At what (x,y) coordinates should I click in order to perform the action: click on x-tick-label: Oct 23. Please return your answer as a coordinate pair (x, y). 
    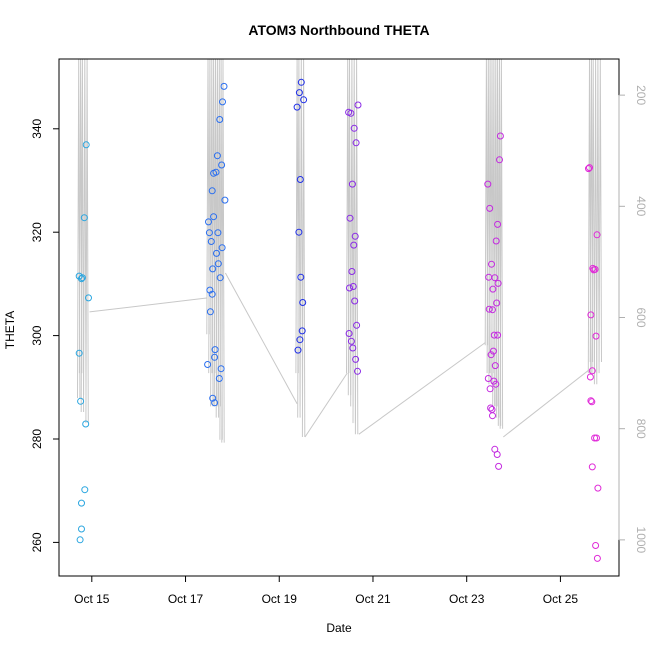
    Looking at the image, I should click on (467, 599).